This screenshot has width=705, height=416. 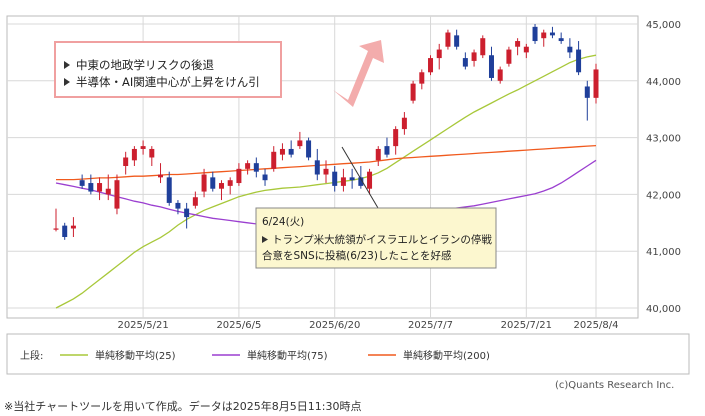 What do you see at coordinates (31, 355) in the screenshot?
I see `legend-prefix: 上段:` at bounding box center [31, 355].